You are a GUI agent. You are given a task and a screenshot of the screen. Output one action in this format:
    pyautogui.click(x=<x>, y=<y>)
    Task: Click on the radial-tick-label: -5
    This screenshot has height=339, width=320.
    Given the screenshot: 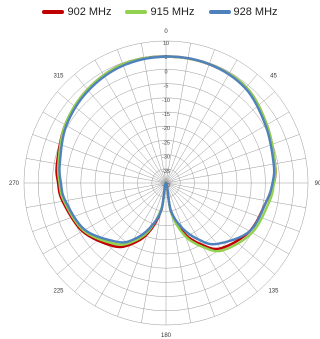 What is the action you would take?
    pyautogui.click(x=166, y=87)
    